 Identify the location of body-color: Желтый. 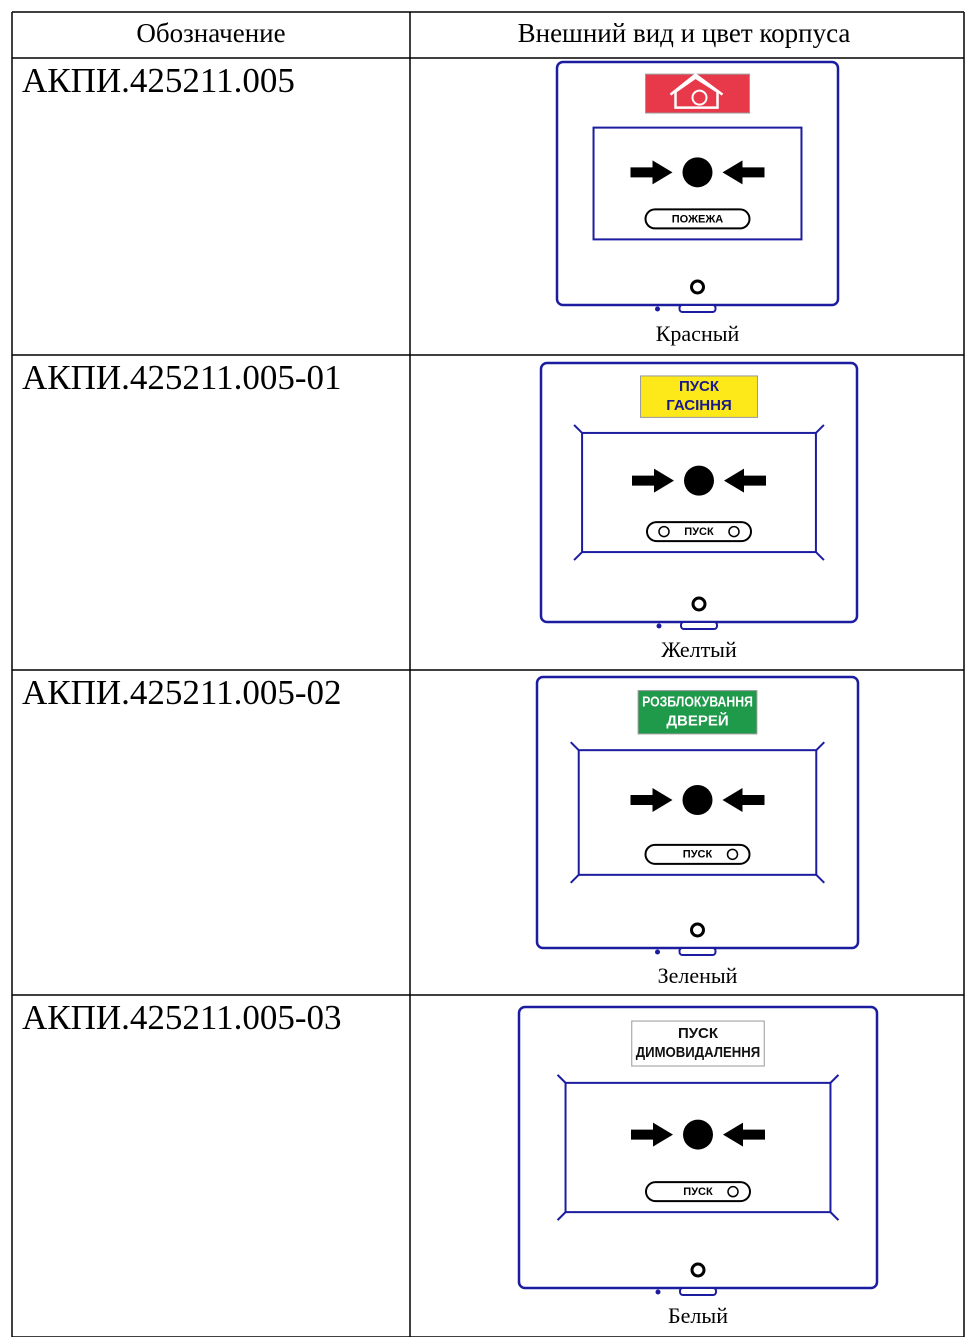
(699, 649).